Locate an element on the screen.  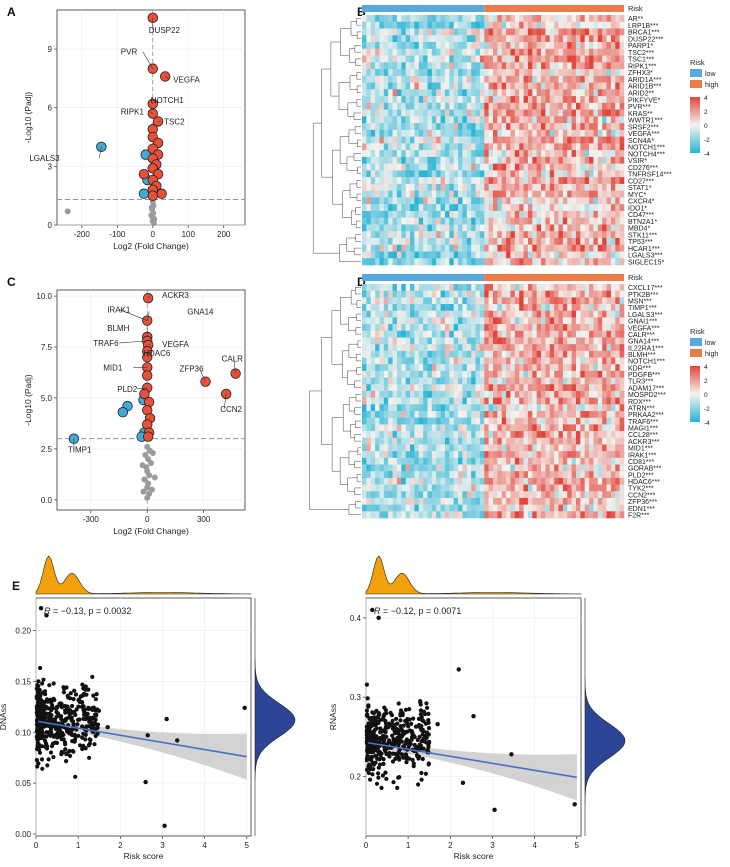
data-point is located at coordinates (38, 763).